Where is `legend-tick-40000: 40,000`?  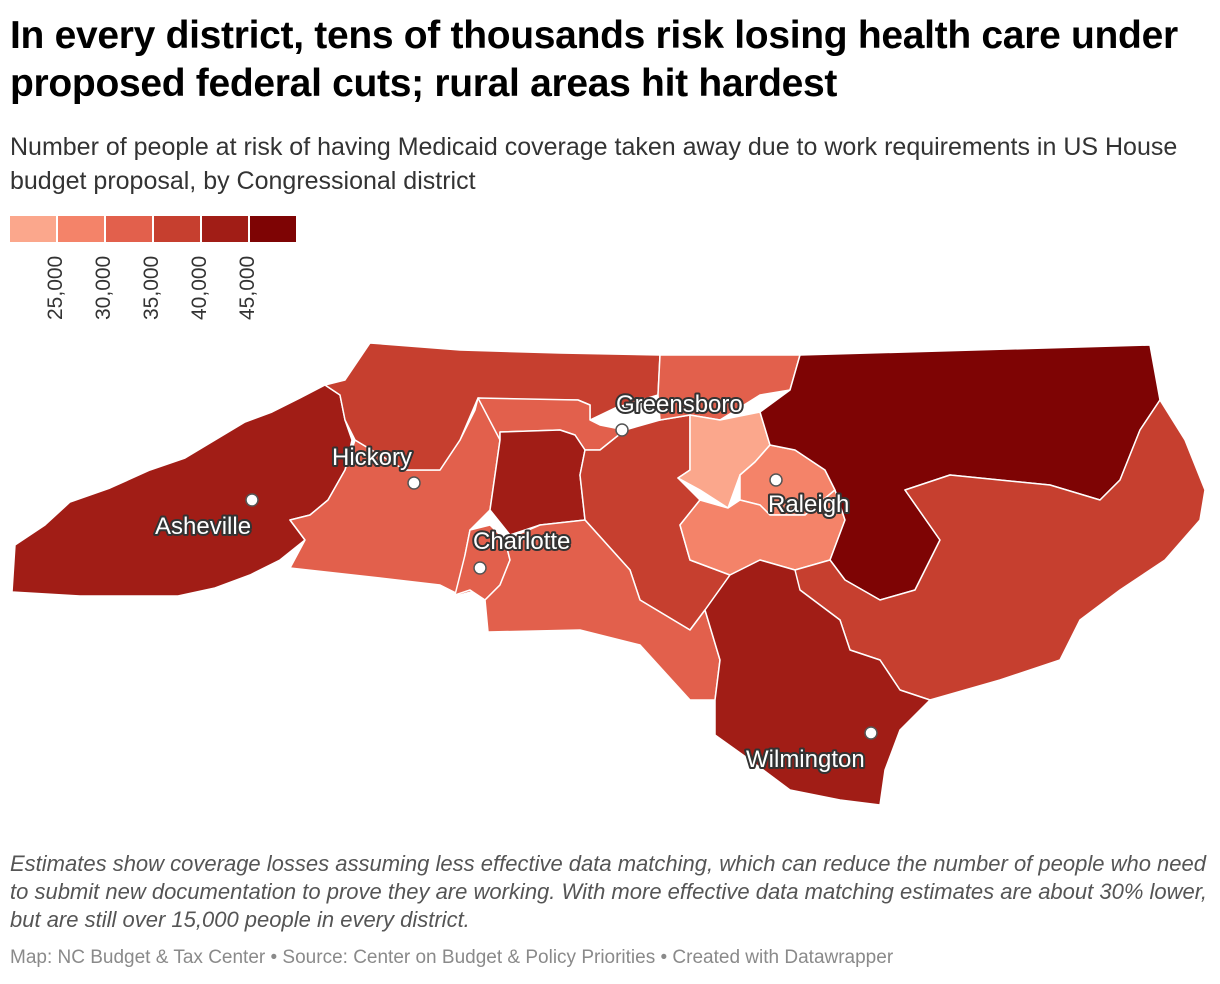 legend-tick-40000: 40,000 is located at coordinates (199, 287).